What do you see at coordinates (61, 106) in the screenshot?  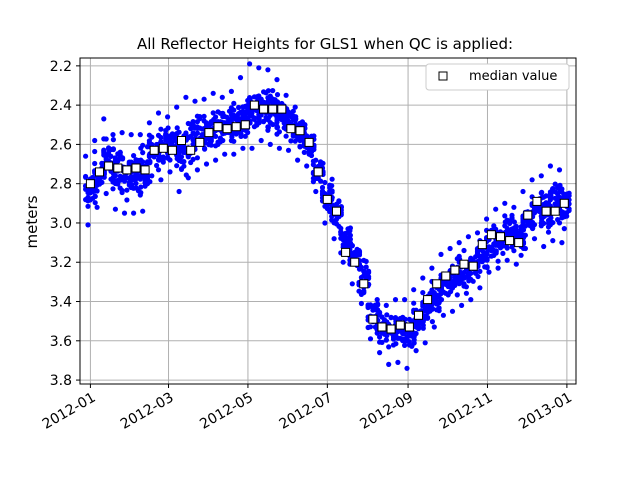 I see `y-tick-label: 2.4` at bounding box center [61, 106].